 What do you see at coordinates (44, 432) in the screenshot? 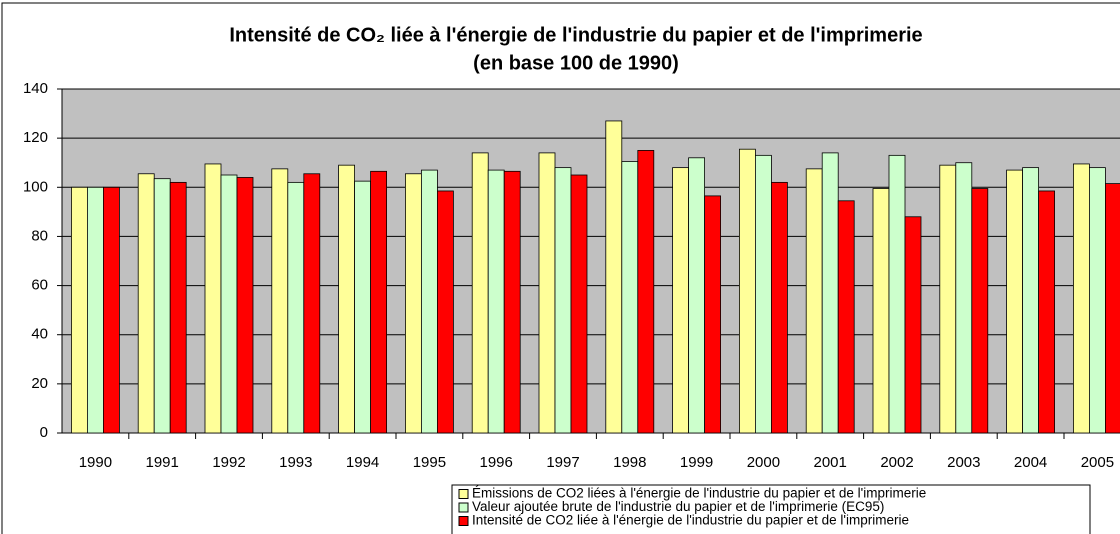
I see `y-tick-label: 0` at bounding box center [44, 432].